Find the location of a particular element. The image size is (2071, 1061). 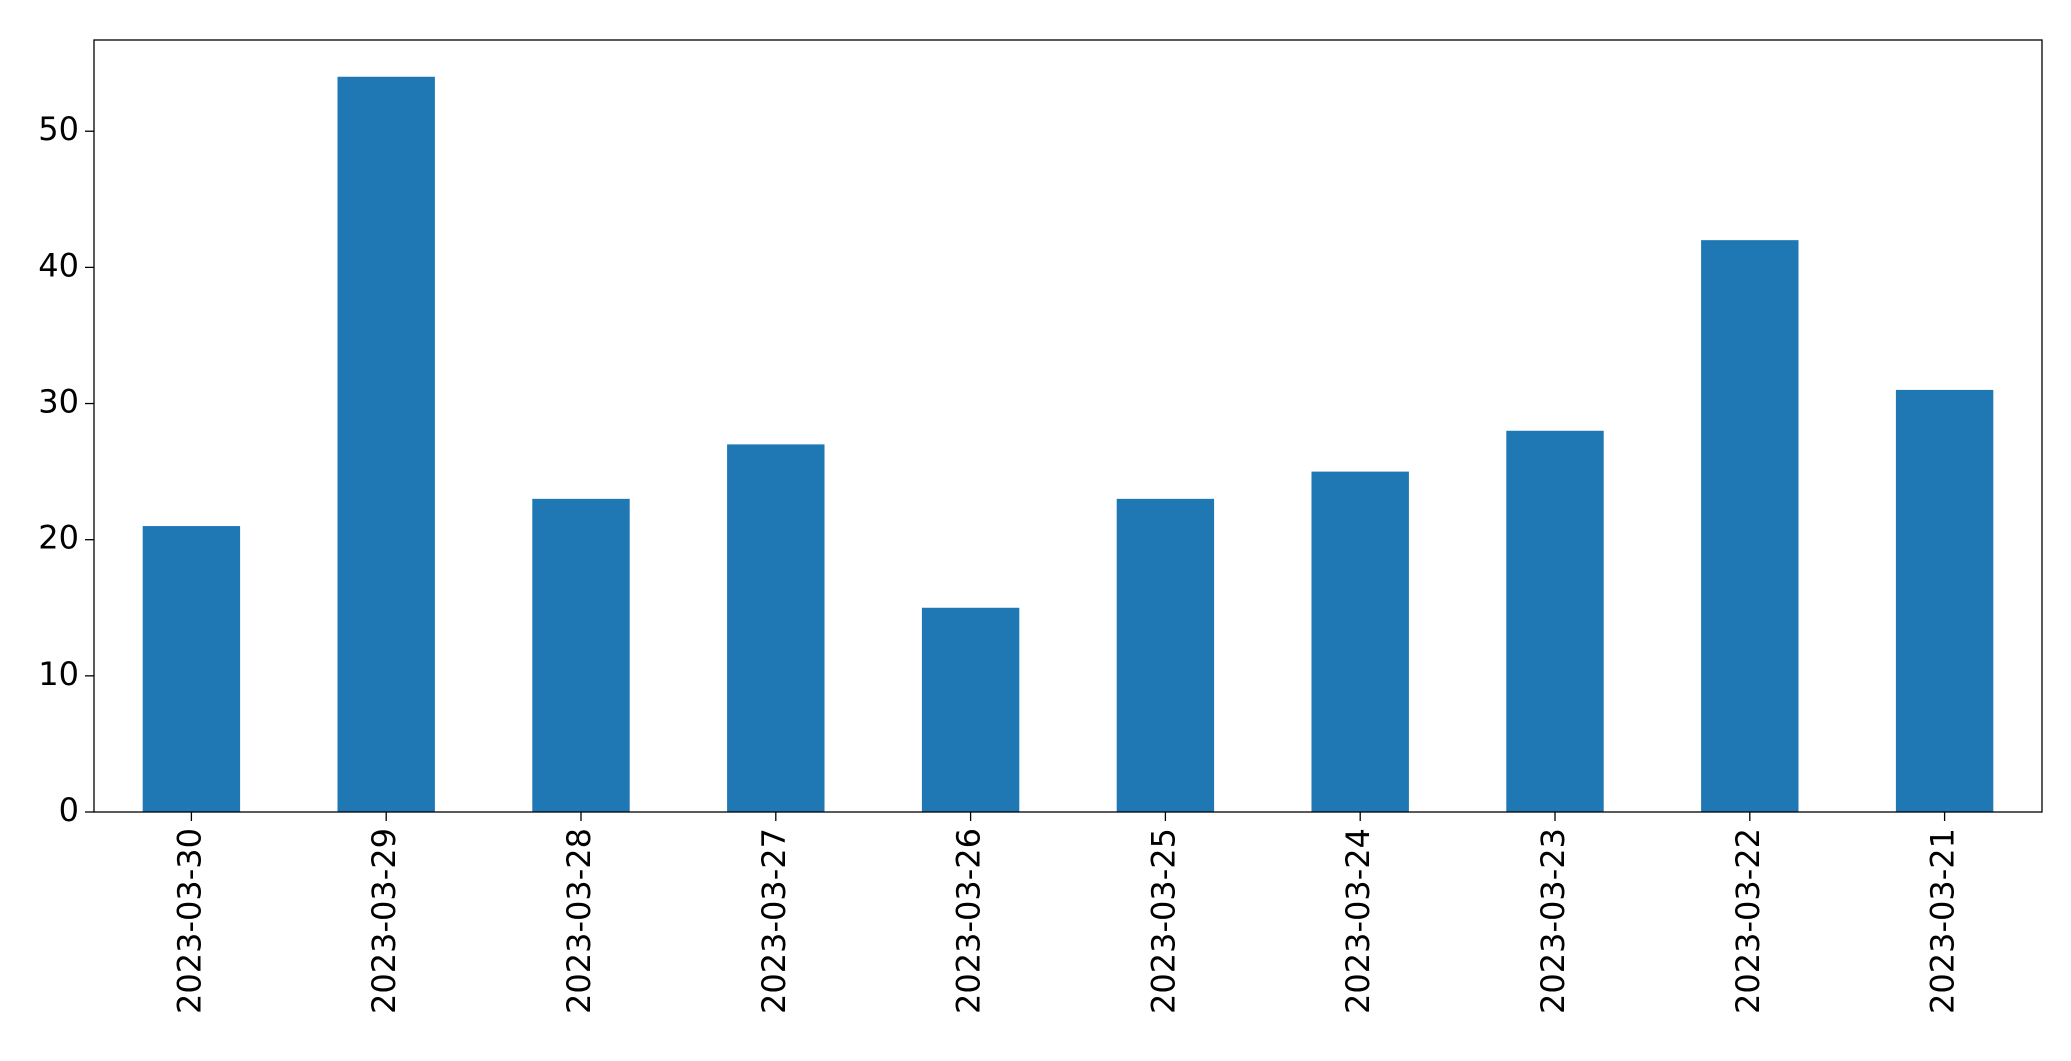

x-tick-label: 2023-03-27 is located at coordinates (774, 921).